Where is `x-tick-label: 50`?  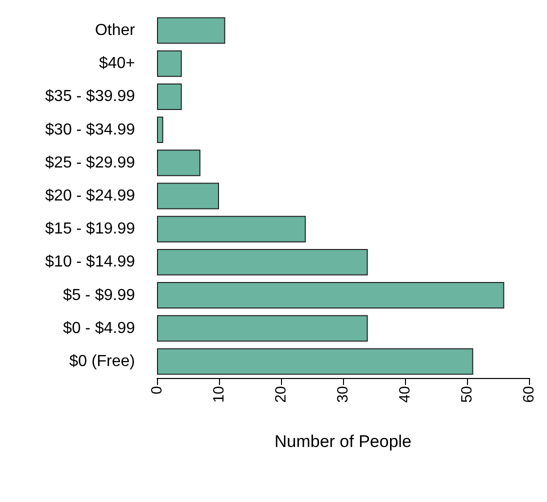 x-tick-label: 50 is located at coordinates (467, 394).